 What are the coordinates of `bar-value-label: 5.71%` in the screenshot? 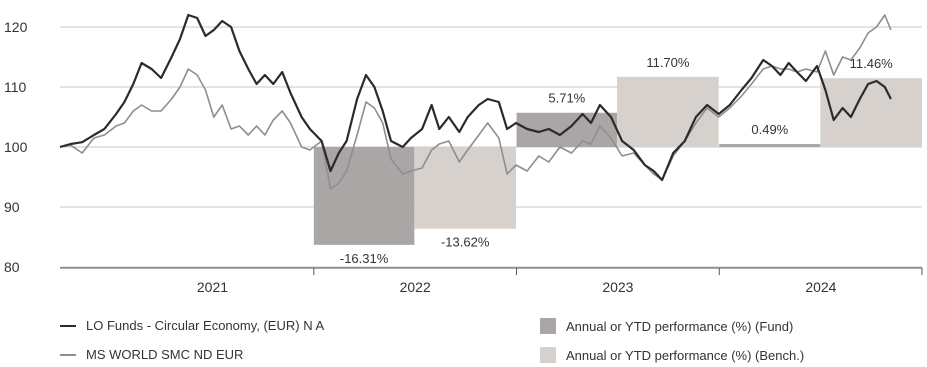 It's located at (566, 98).